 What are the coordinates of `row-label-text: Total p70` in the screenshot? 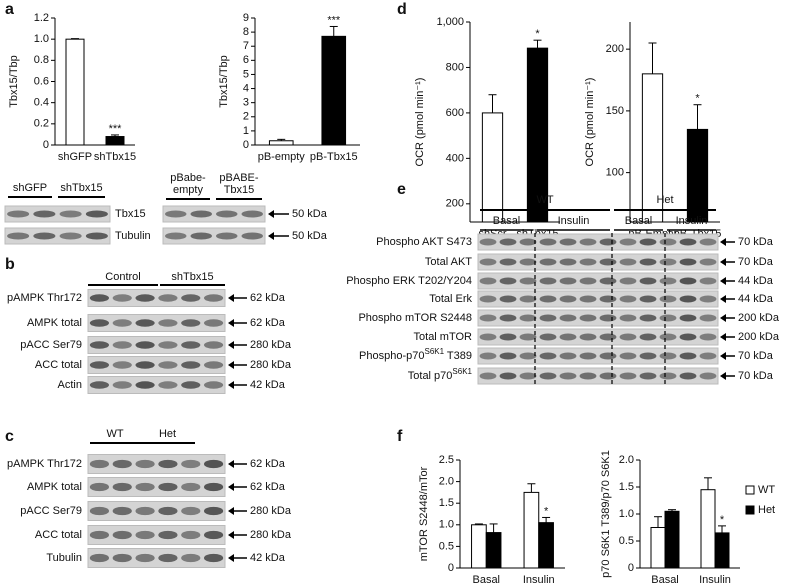 It's located at (430, 376).